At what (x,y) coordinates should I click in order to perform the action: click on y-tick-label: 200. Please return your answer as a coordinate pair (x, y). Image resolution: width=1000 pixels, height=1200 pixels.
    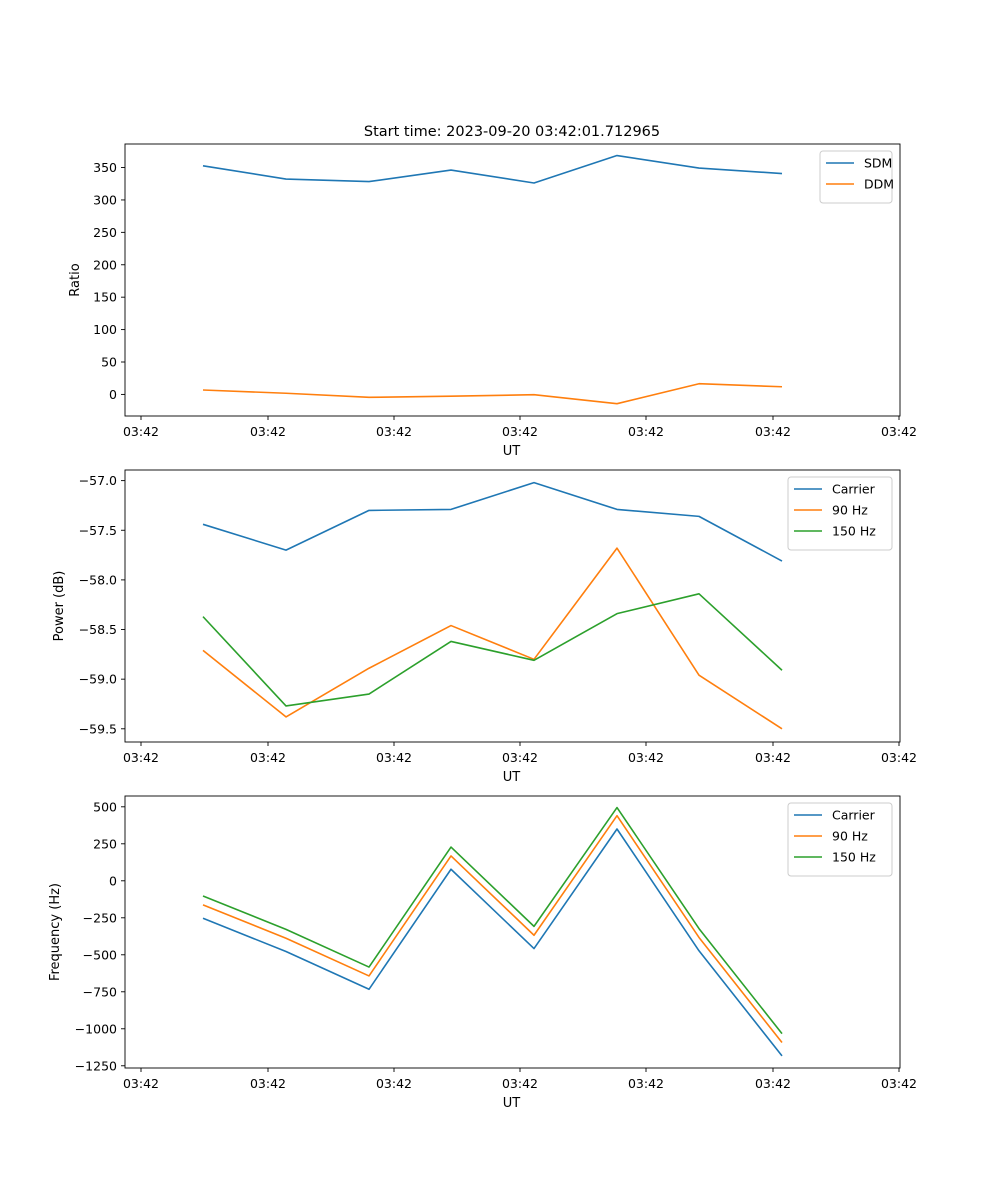
    Looking at the image, I should click on (105, 264).